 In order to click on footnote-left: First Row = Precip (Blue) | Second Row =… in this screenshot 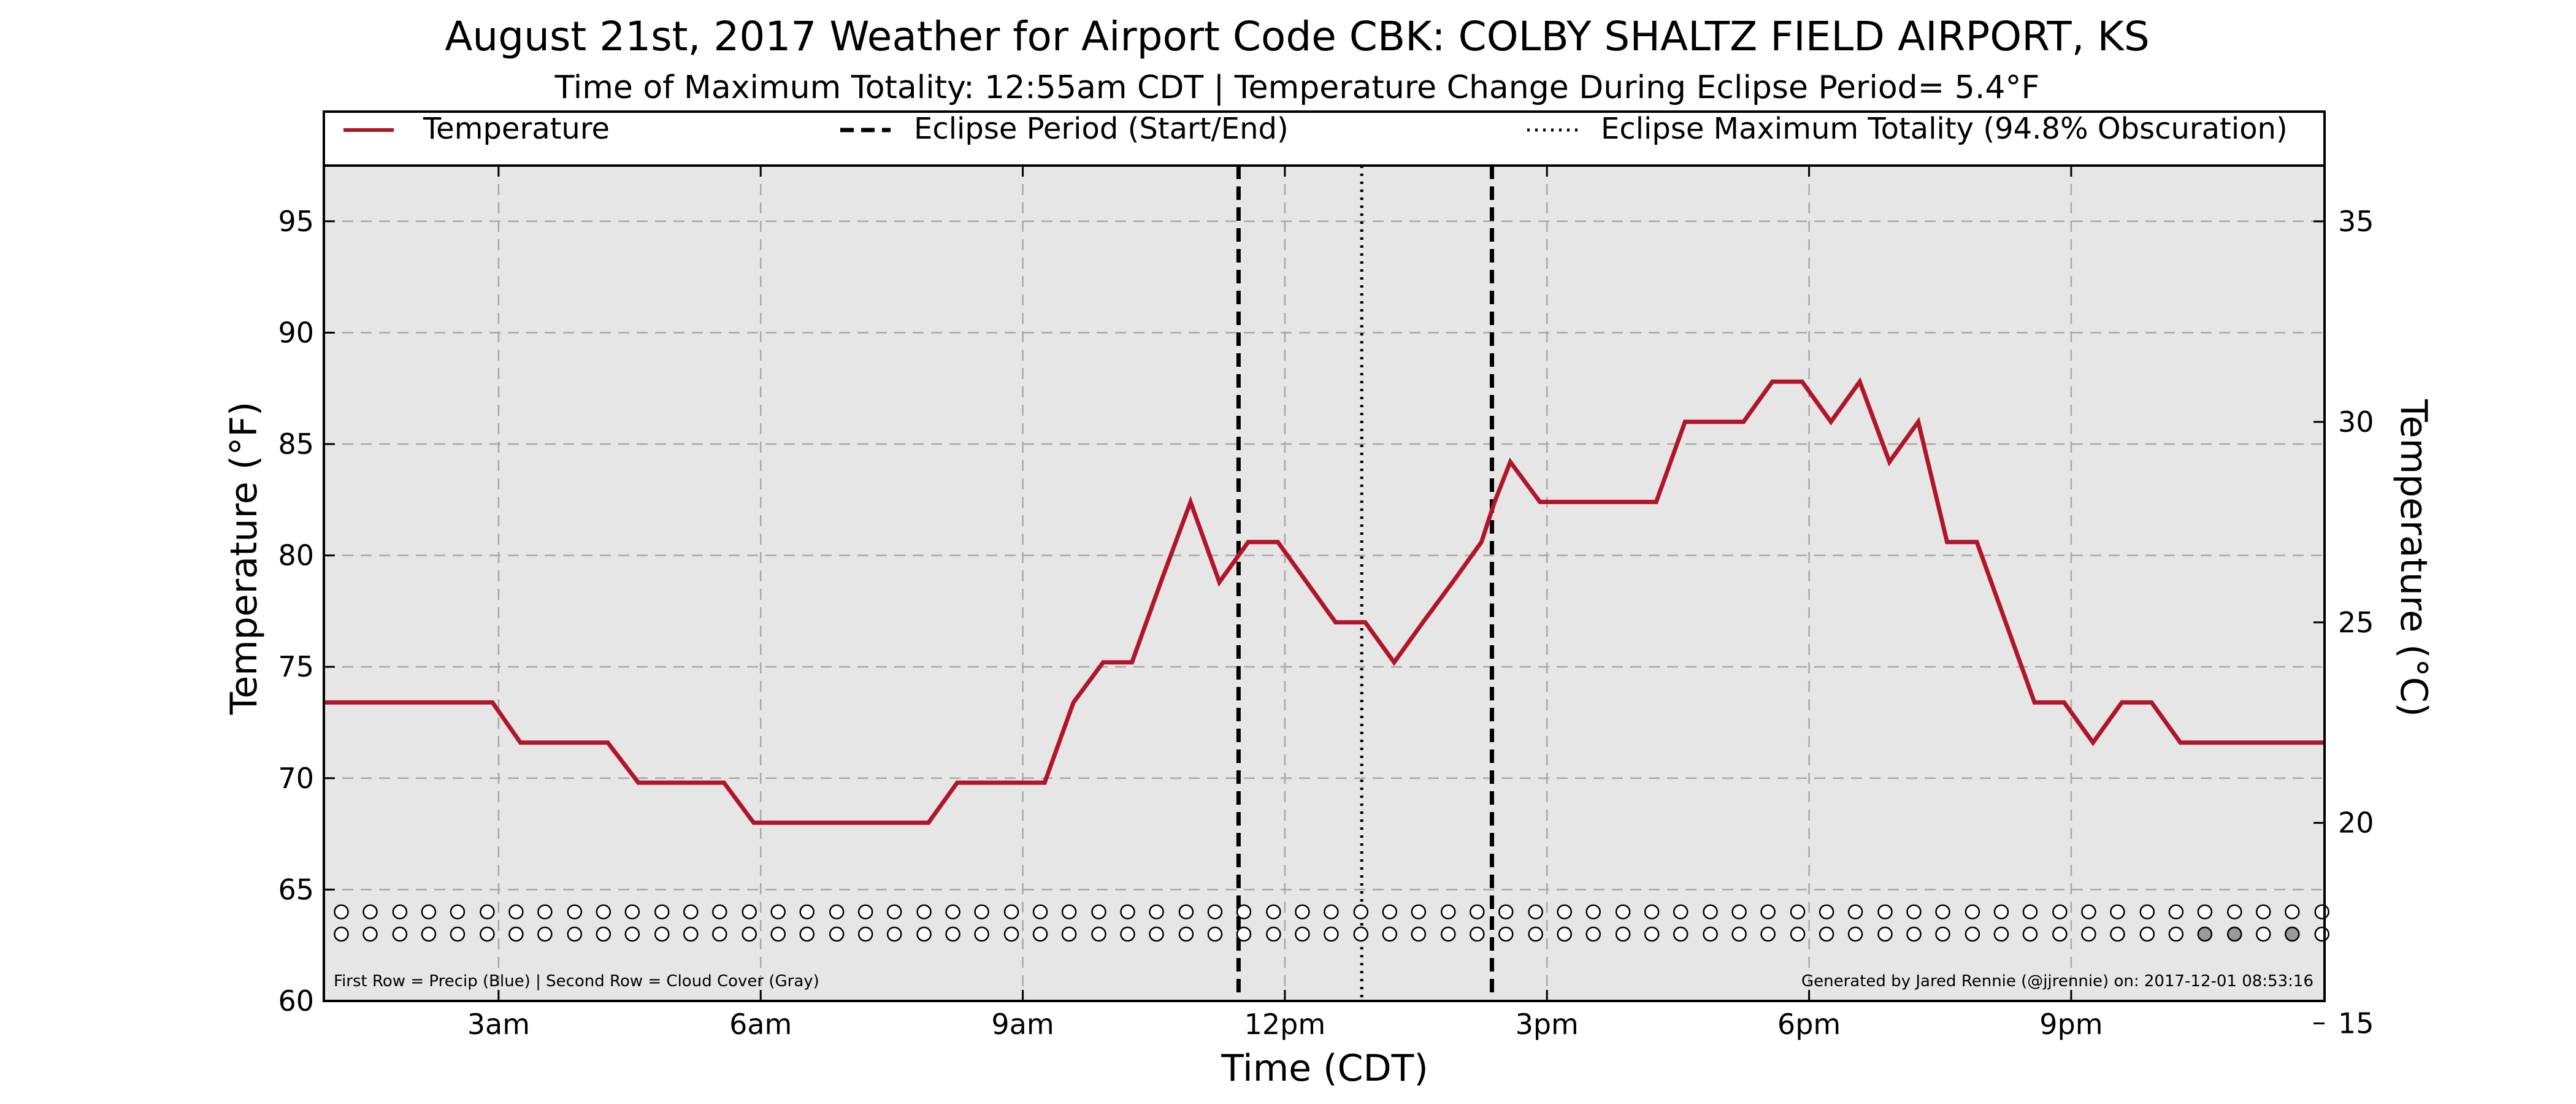, I will do `click(576, 981)`.